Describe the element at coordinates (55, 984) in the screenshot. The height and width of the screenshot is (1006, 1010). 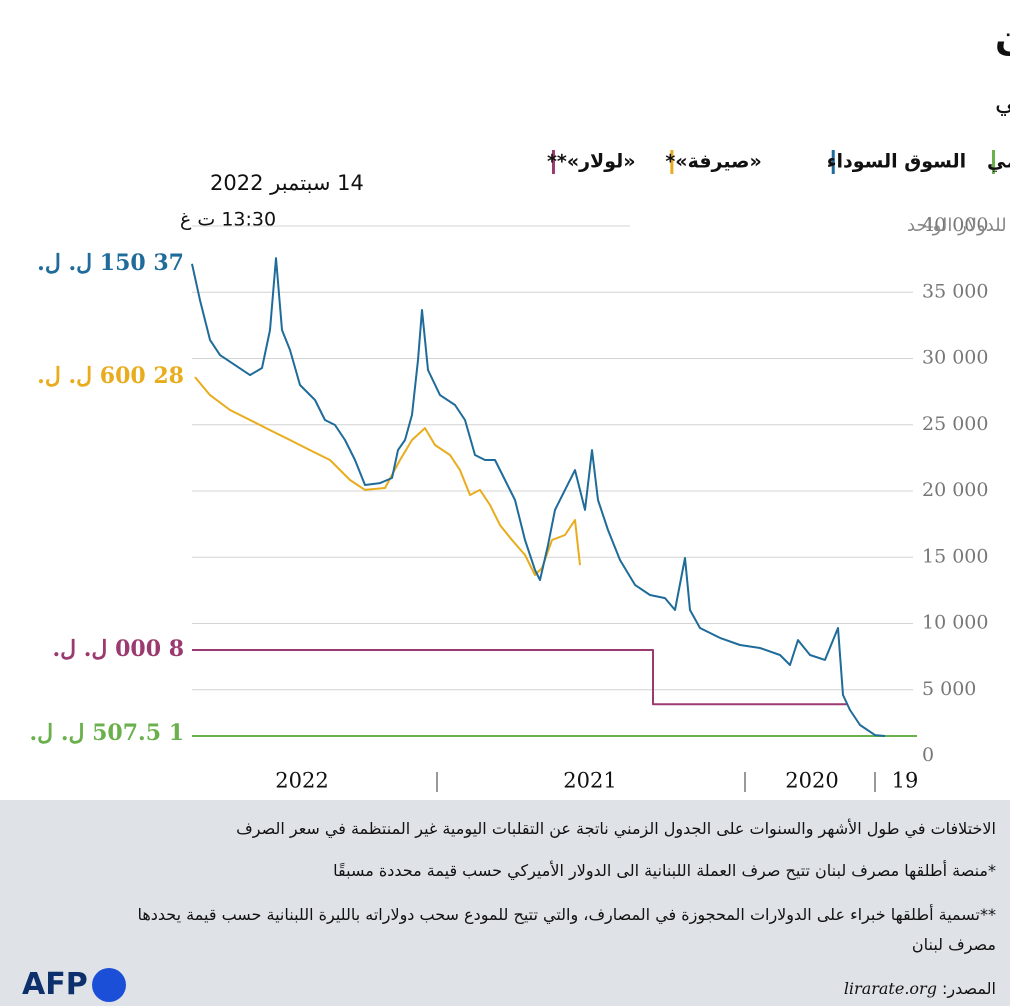
I see `logo-text: AFP` at that location.